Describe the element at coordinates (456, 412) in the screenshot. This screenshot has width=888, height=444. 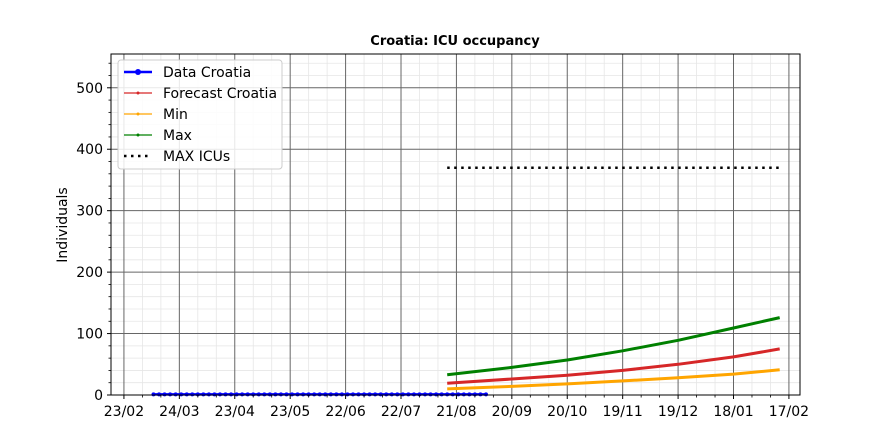
I see `x-tick-label: 21/08` at that location.